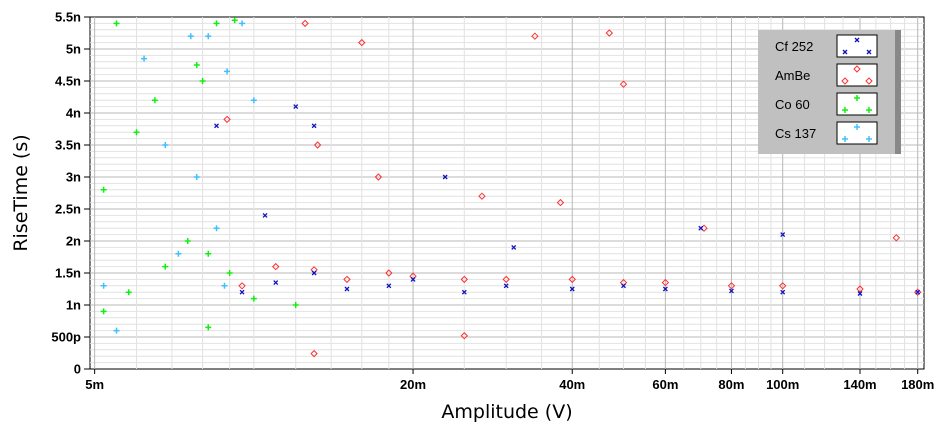 The height and width of the screenshot is (427, 949). I want to click on legend-label: Cs 137, so click(795, 133).